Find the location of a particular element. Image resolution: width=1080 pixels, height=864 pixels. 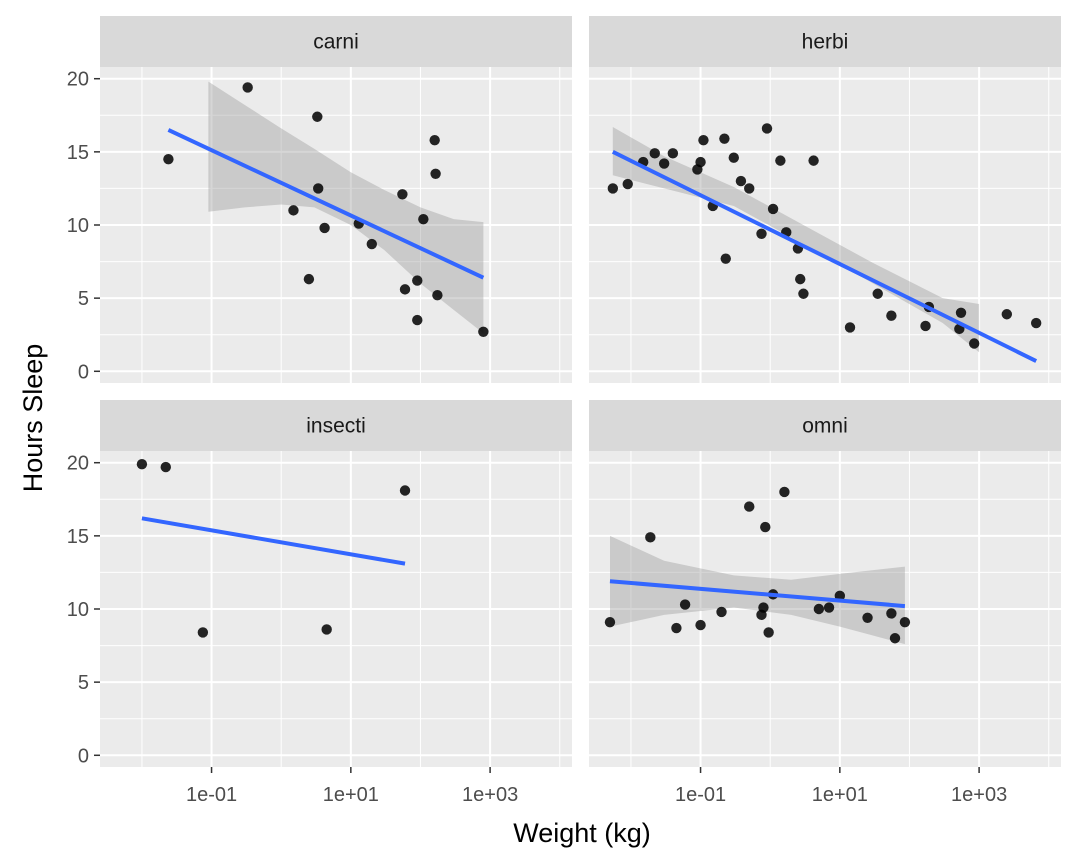

x-axis-title: Weight (kg) is located at coordinates (582, 833).